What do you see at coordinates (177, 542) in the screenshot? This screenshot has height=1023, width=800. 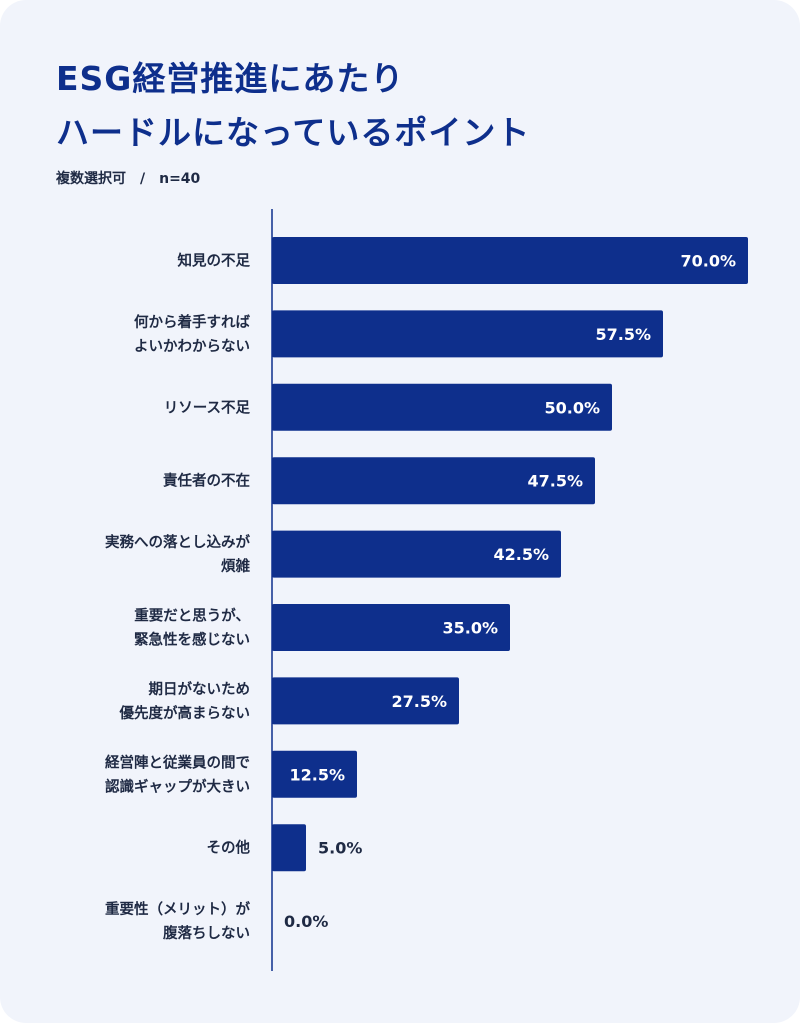 I see `category-label-4-line-0: 実務への落とし込みが` at bounding box center [177, 542].